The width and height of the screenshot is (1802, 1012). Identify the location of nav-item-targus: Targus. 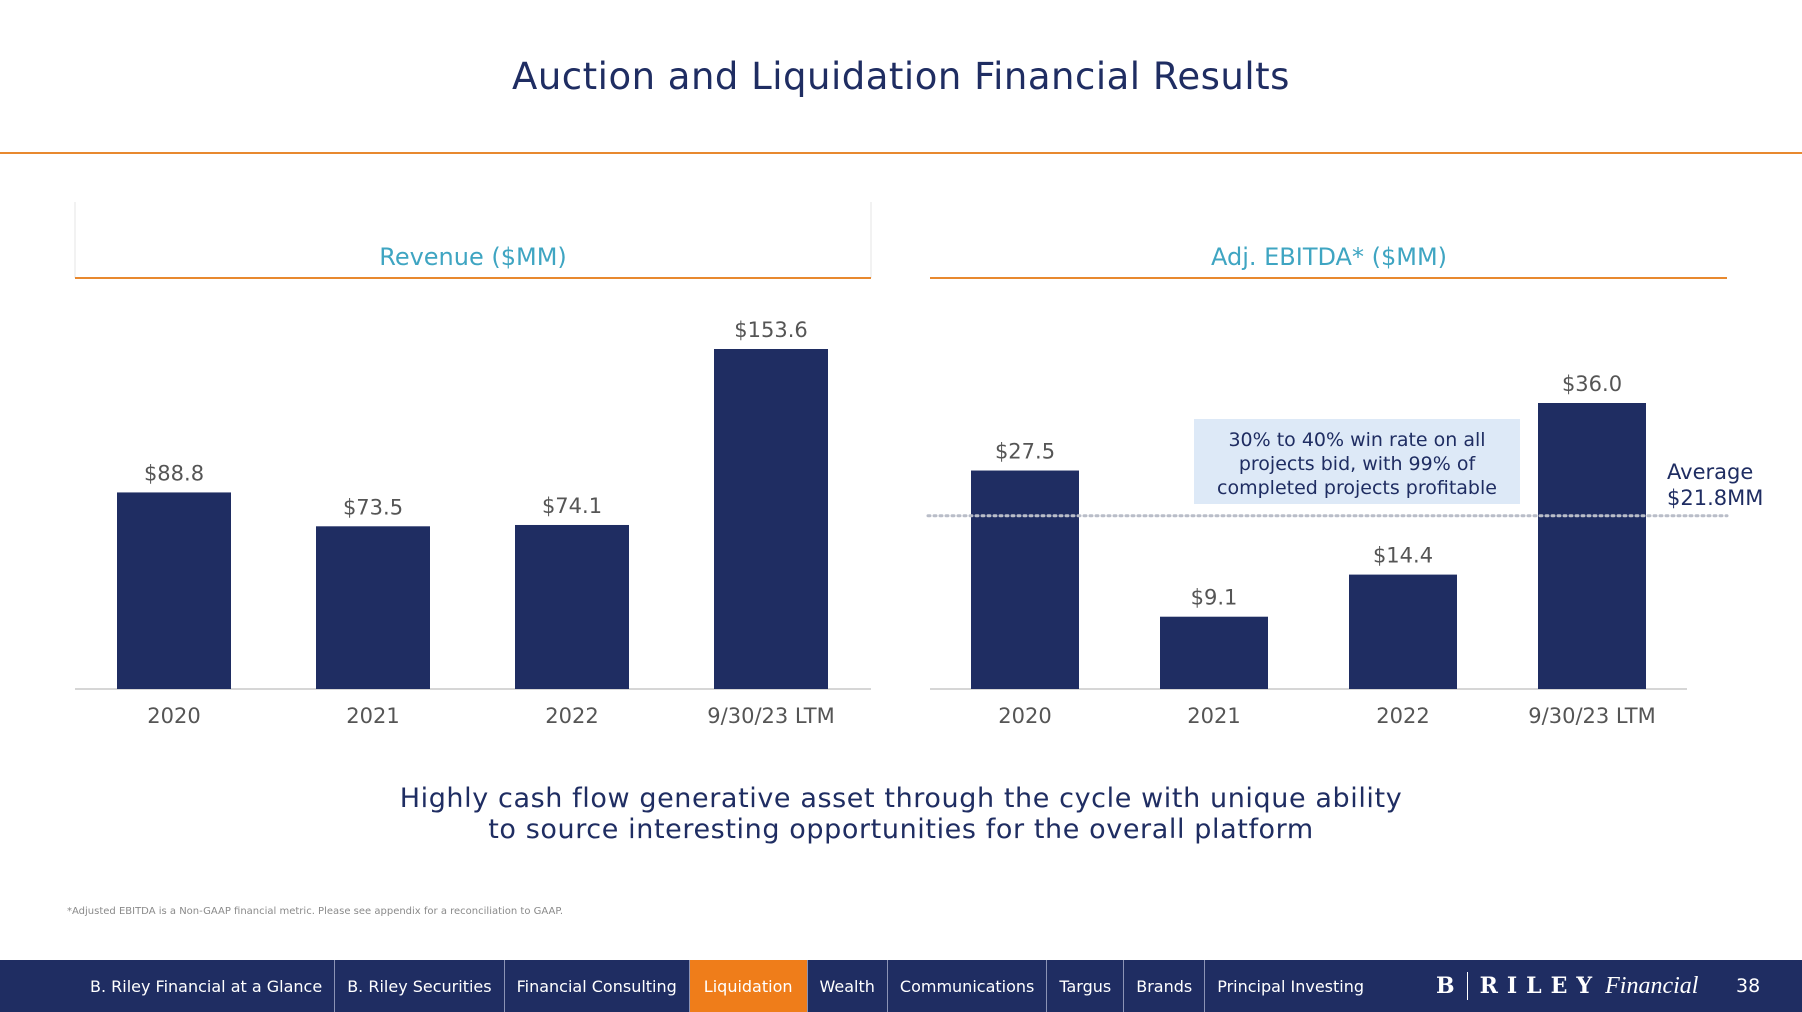
(1086, 986).